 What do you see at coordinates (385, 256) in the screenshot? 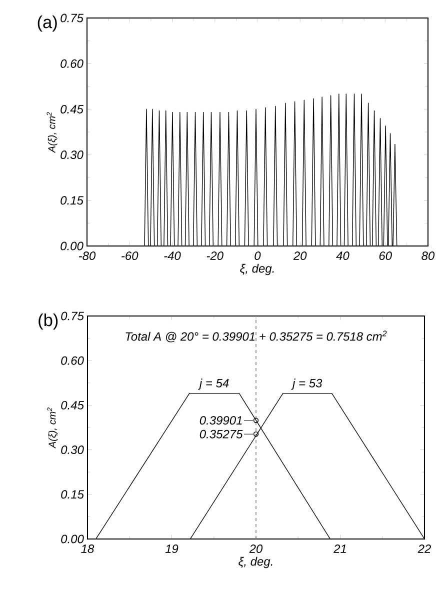
I see `x-tick-label: 60` at bounding box center [385, 256].